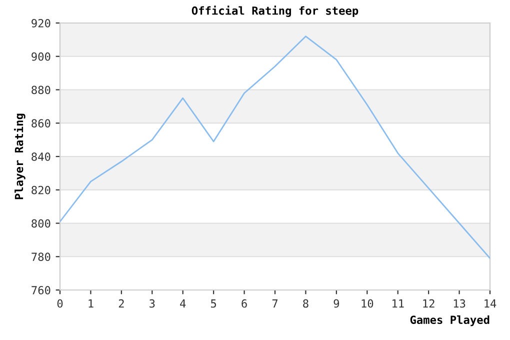 The image size is (510, 340). Describe the element at coordinates (20, 157) in the screenshot. I see `y-axis-title: Player Rating` at that location.